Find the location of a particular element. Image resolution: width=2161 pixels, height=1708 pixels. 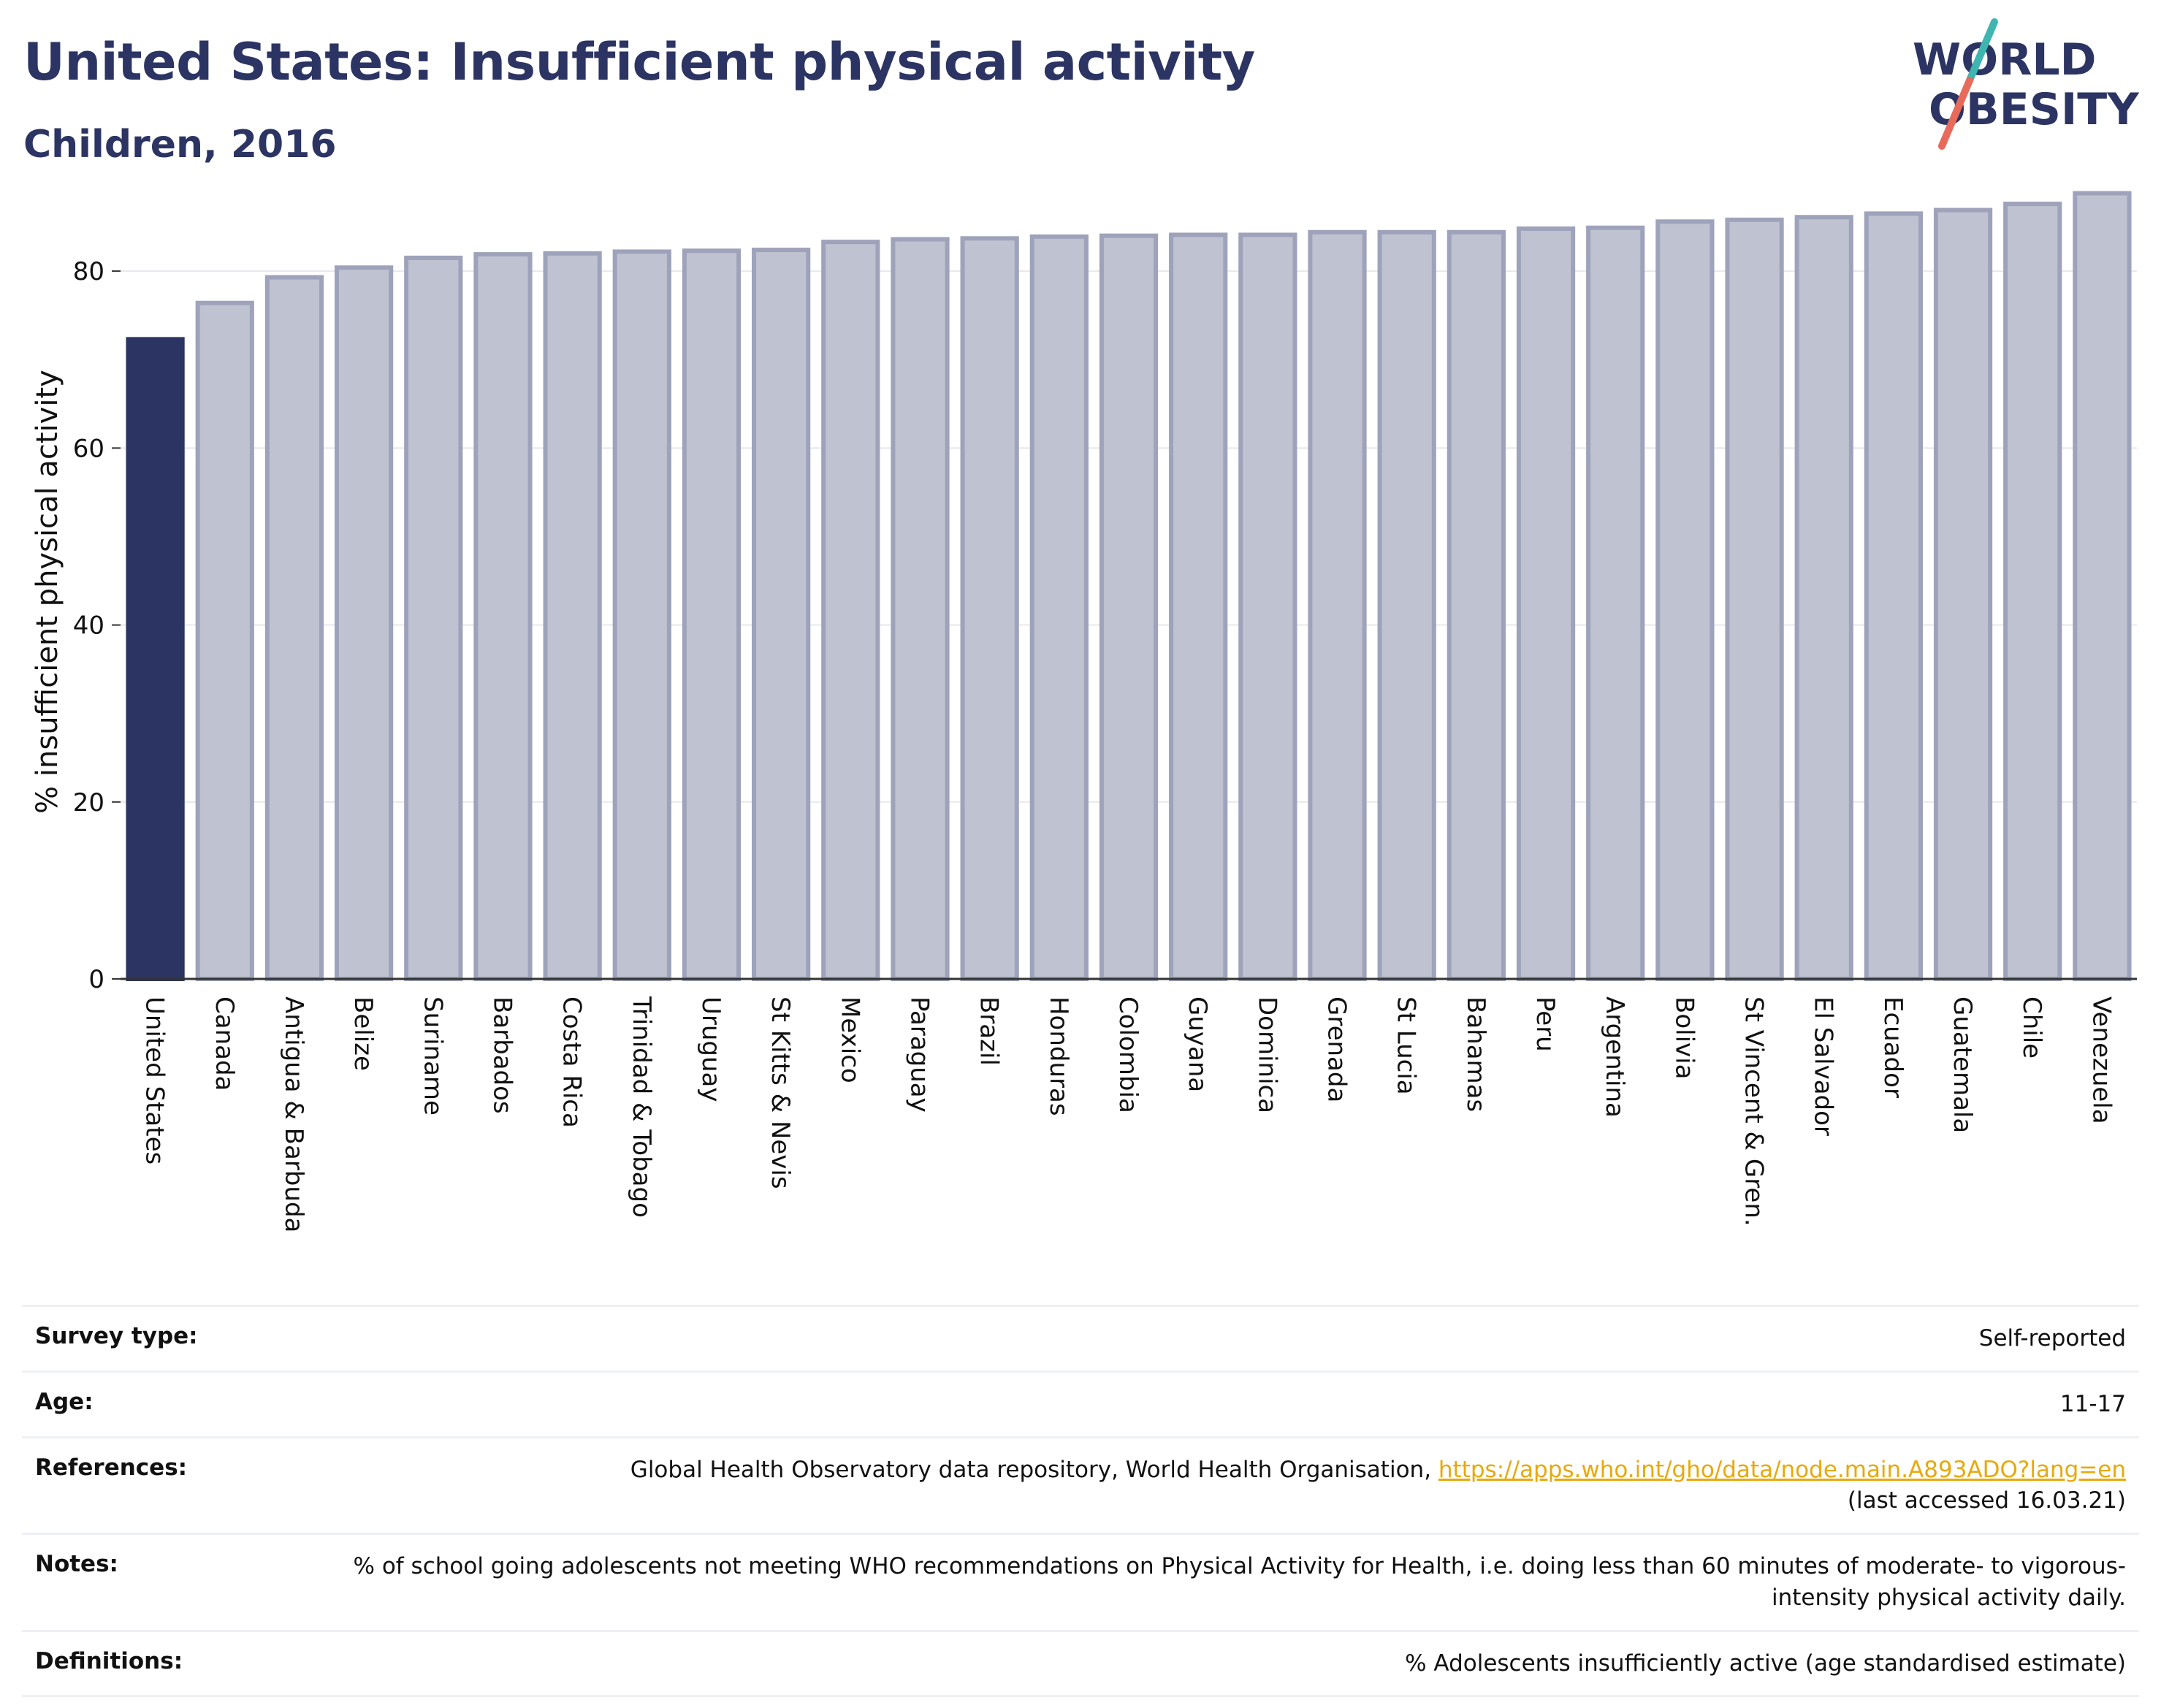

x-tick-label: Antigua & Barbuda is located at coordinates (294, 1114).